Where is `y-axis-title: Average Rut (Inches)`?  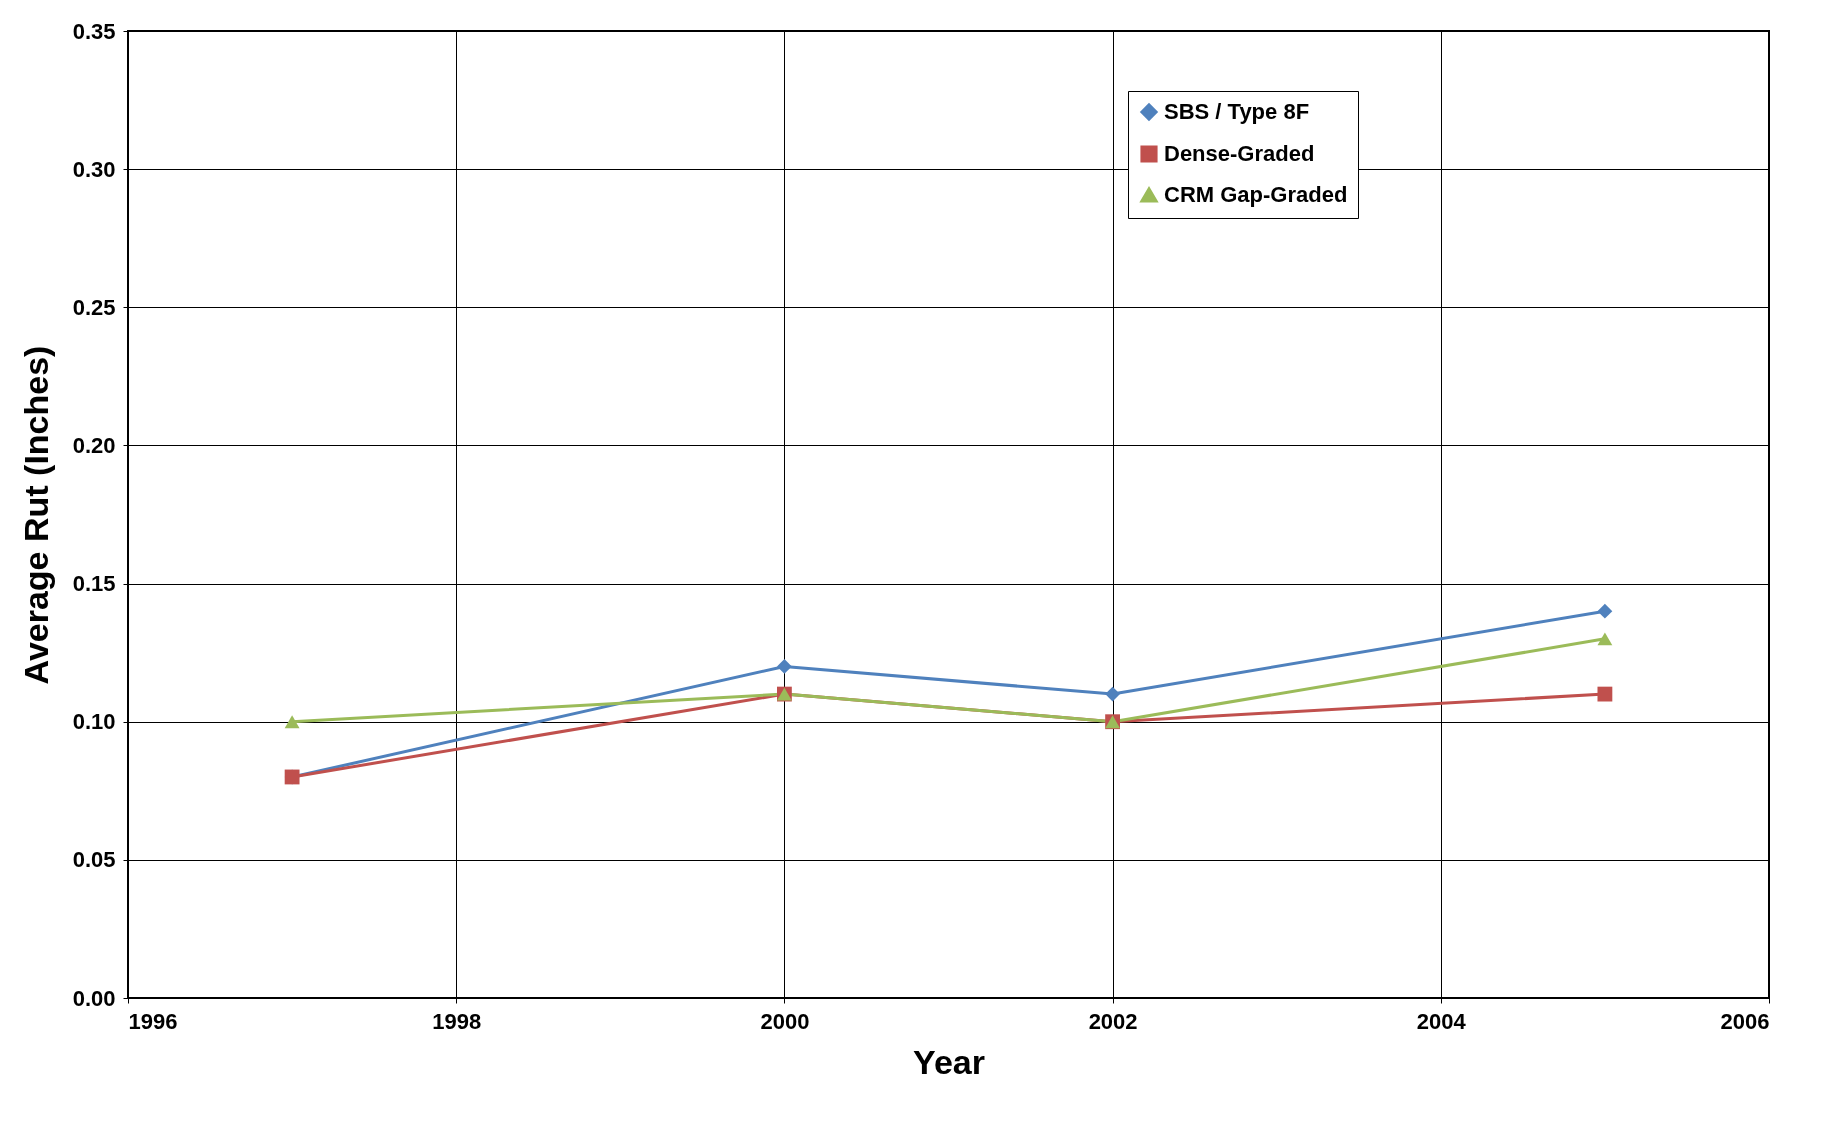 y-axis-title: Average Rut (Inches) is located at coordinates (35, 515).